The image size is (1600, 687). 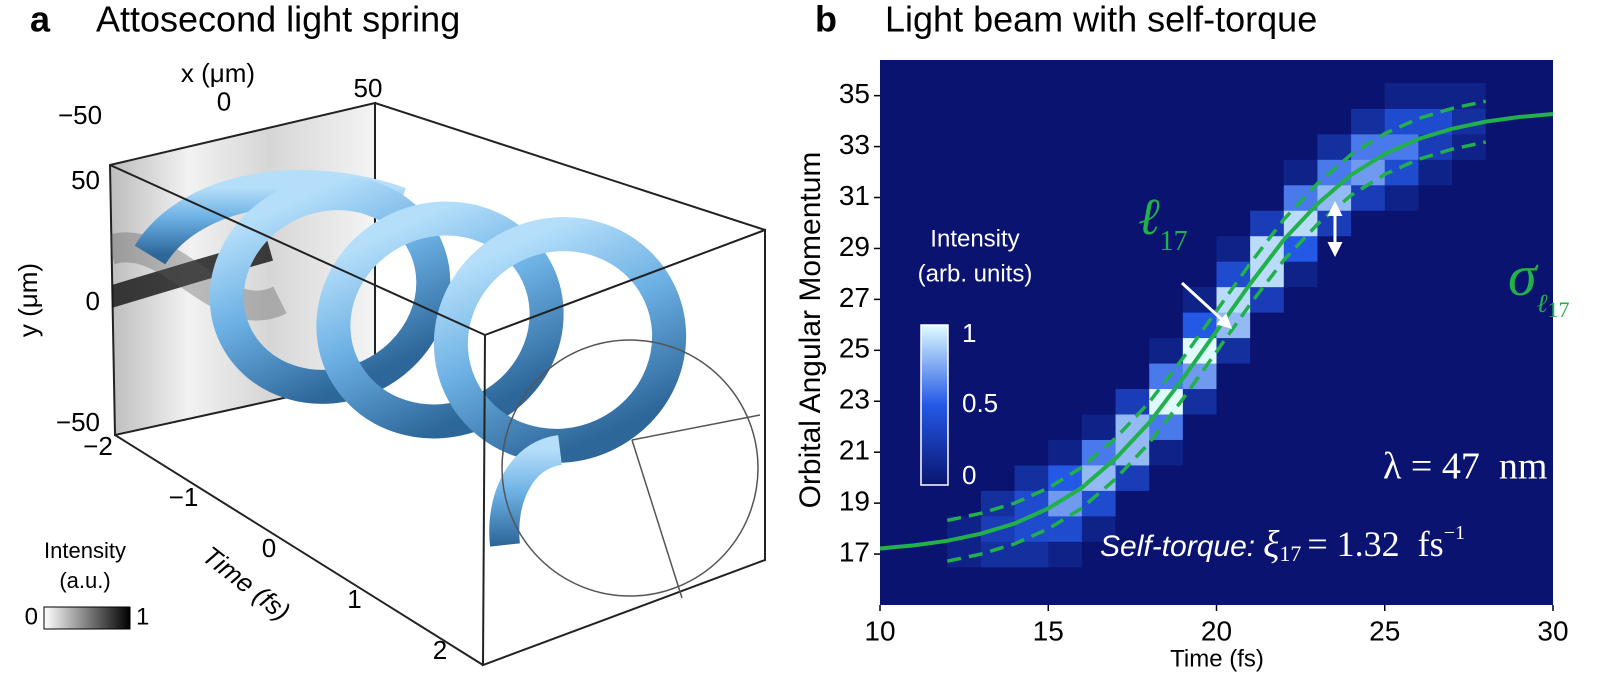 I want to click on colorbar-title: (arb. units), so click(x=975, y=273).